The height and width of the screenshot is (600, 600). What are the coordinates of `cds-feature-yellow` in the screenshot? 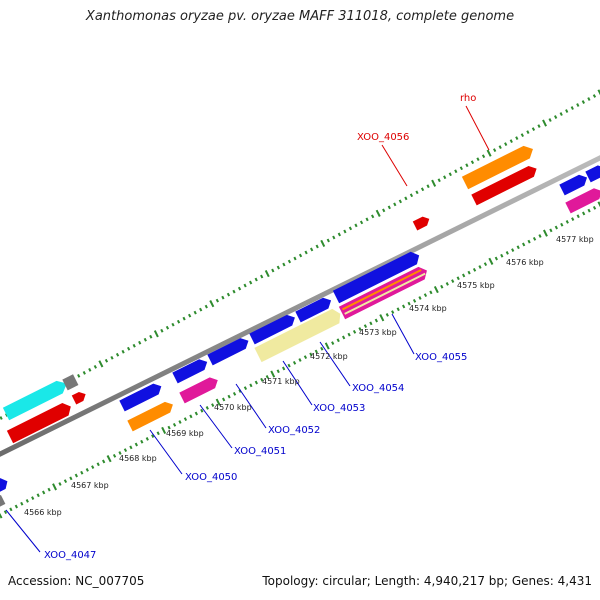 It's located at (298, 335).